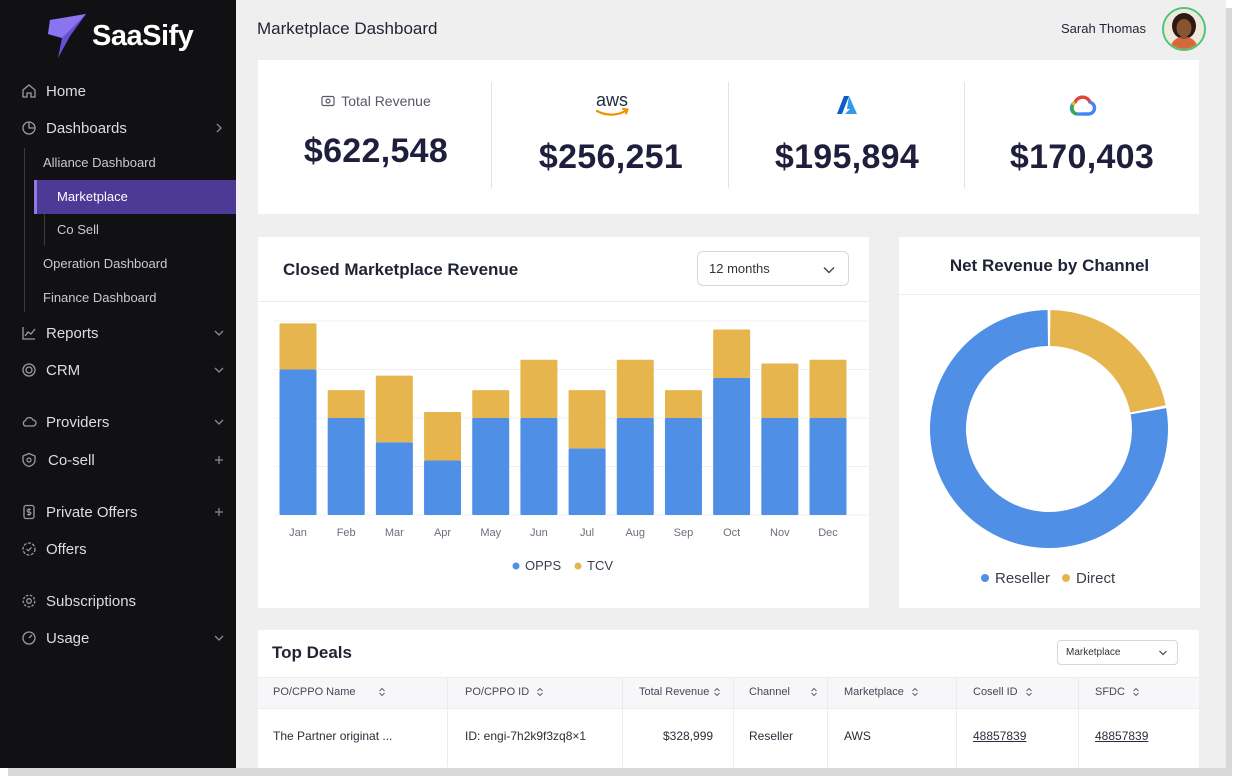 The height and width of the screenshot is (780, 1238). I want to click on sidebar-item-usage: Usage, so click(118, 638).